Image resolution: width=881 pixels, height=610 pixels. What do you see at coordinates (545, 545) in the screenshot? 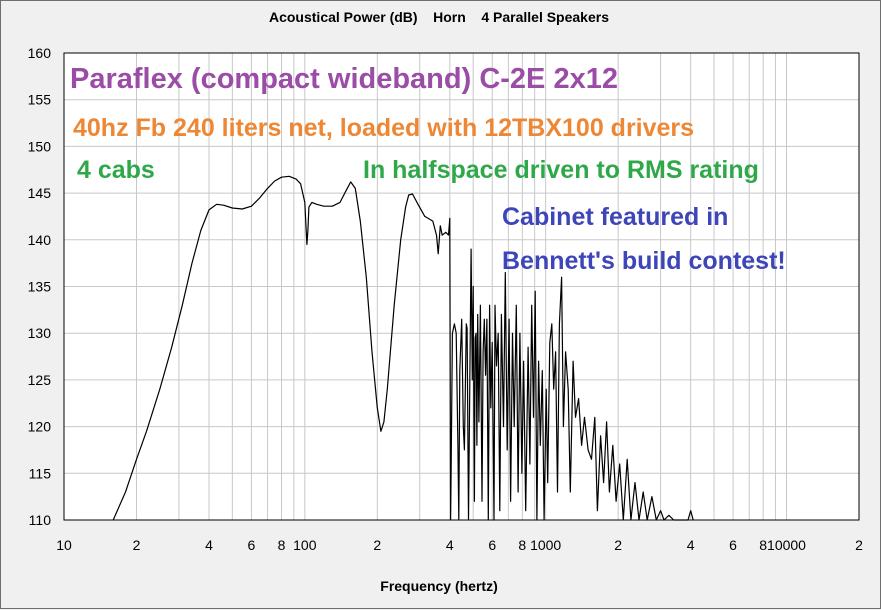
I see `x-tick-label: 1000` at bounding box center [545, 545].